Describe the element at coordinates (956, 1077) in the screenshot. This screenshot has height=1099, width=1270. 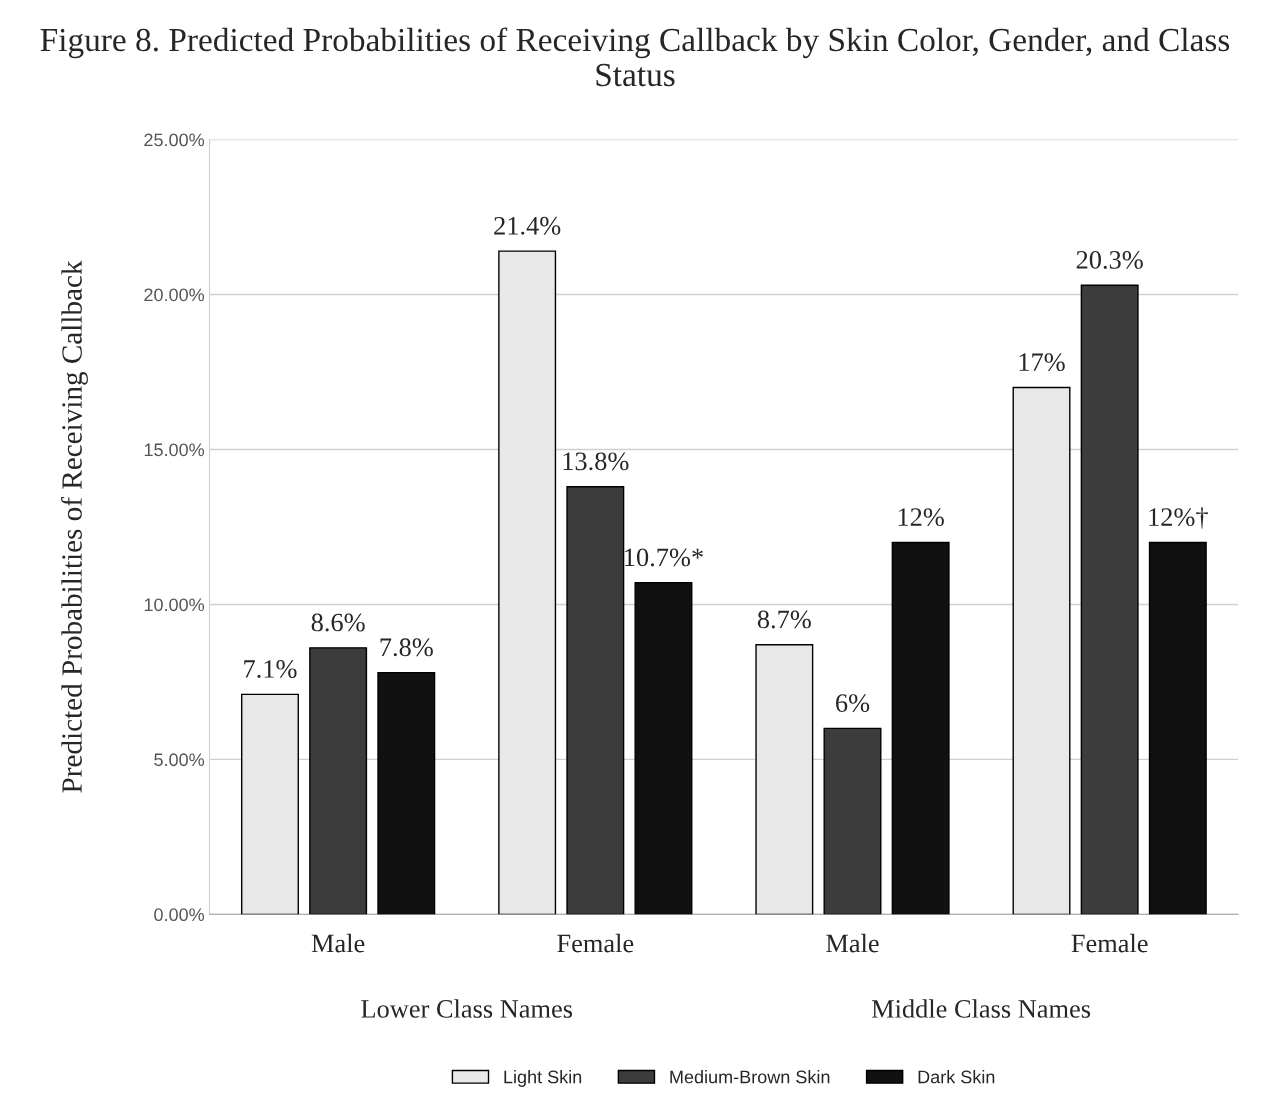
I see `legend-label: Dark Skin` at that location.